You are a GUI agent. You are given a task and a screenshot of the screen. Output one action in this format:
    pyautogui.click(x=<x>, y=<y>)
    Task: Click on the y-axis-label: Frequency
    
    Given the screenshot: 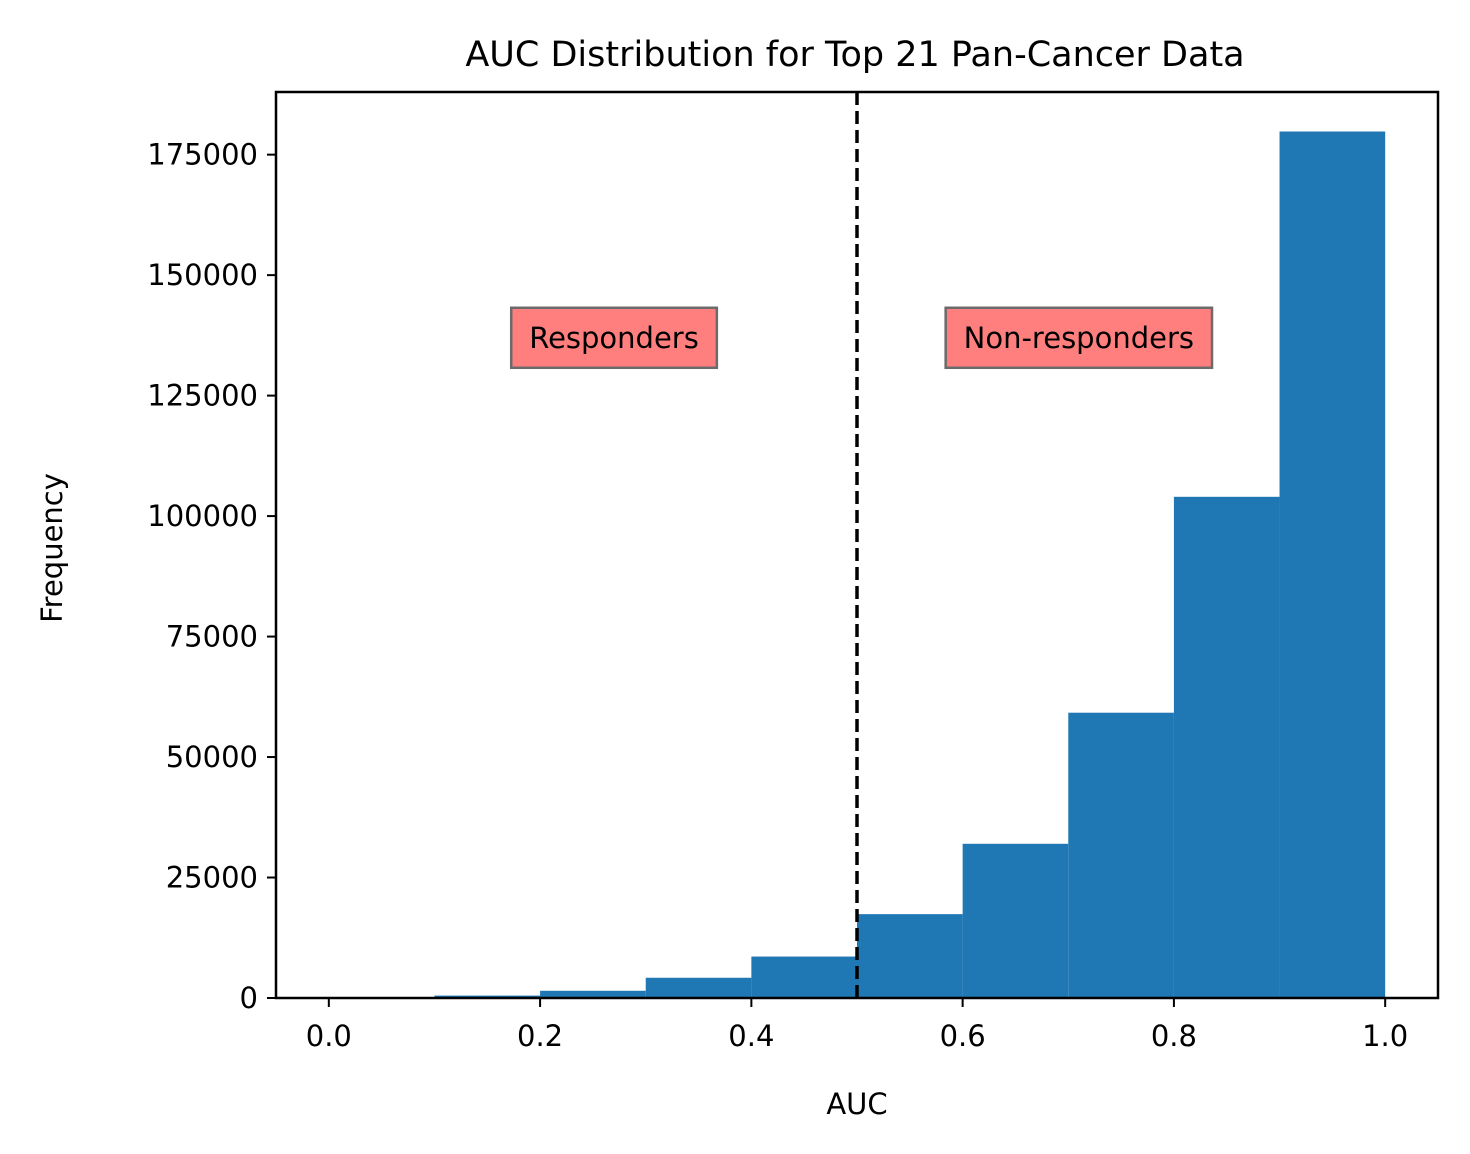 What is the action you would take?
    pyautogui.click(x=52, y=548)
    